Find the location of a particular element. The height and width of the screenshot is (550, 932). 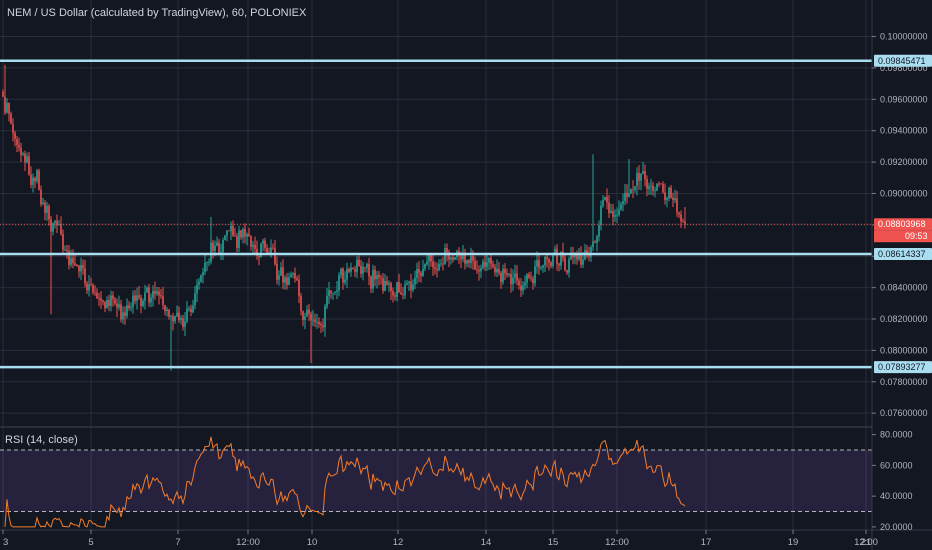

rsi-axis: 20.0000 40.0000 60.0000 80.0000 is located at coordinates (892, 481).